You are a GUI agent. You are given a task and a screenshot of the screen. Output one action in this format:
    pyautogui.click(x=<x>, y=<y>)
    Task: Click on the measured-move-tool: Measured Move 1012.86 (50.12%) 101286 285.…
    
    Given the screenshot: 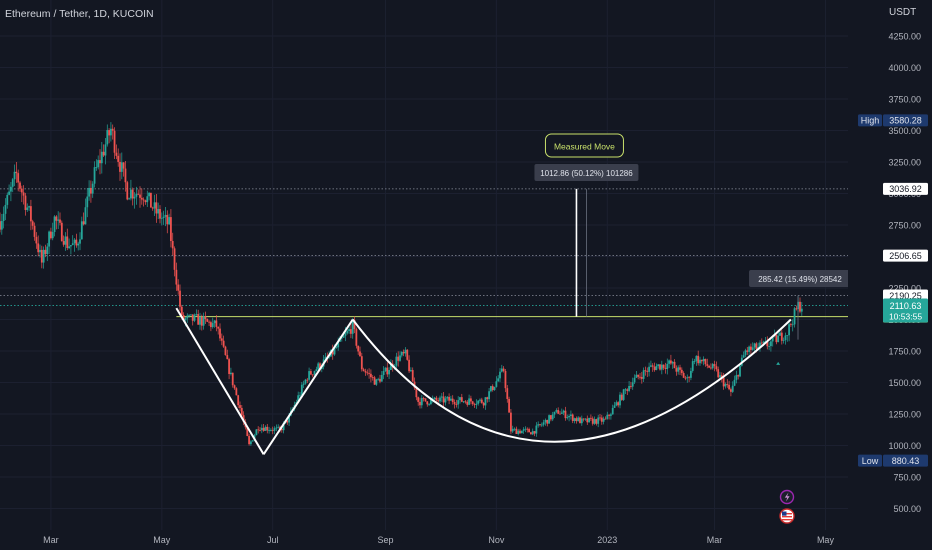 What is the action you would take?
    pyautogui.click(x=693, y=249)
    